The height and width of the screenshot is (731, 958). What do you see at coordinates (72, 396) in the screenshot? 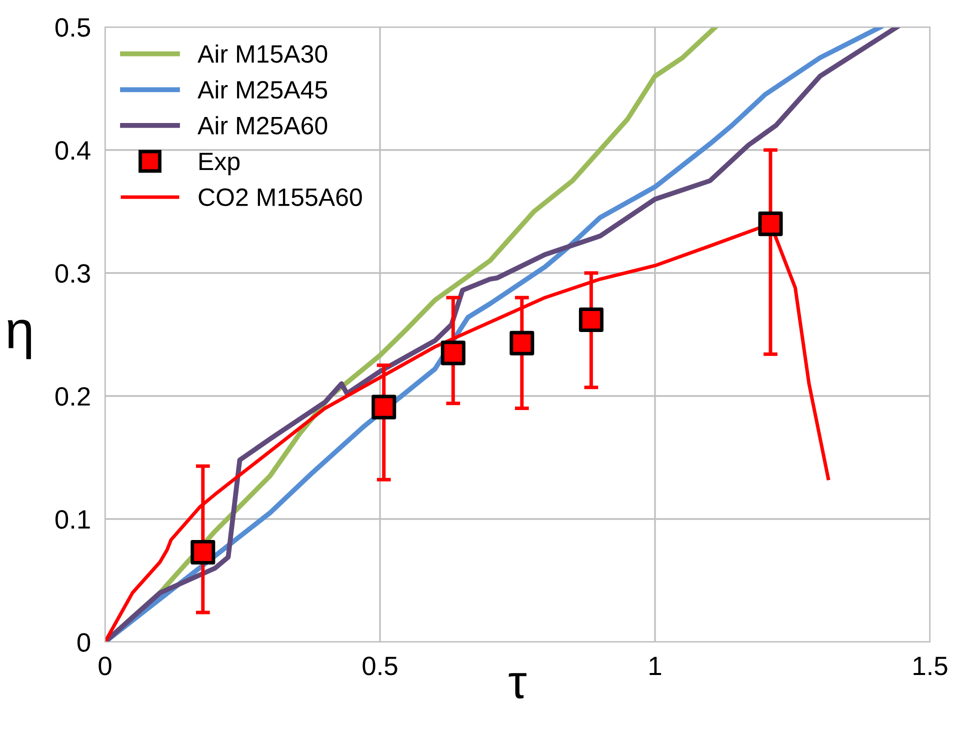
I see `y-tick-label: 0.2` at bounding box center [72, 396].